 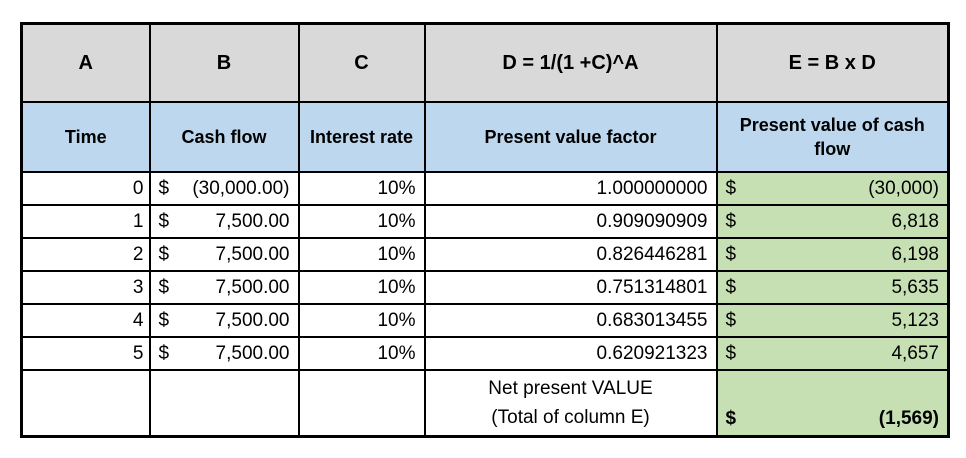 I want to click on pv-cash-cell: $ (30,000), so click(x=832, y=188).